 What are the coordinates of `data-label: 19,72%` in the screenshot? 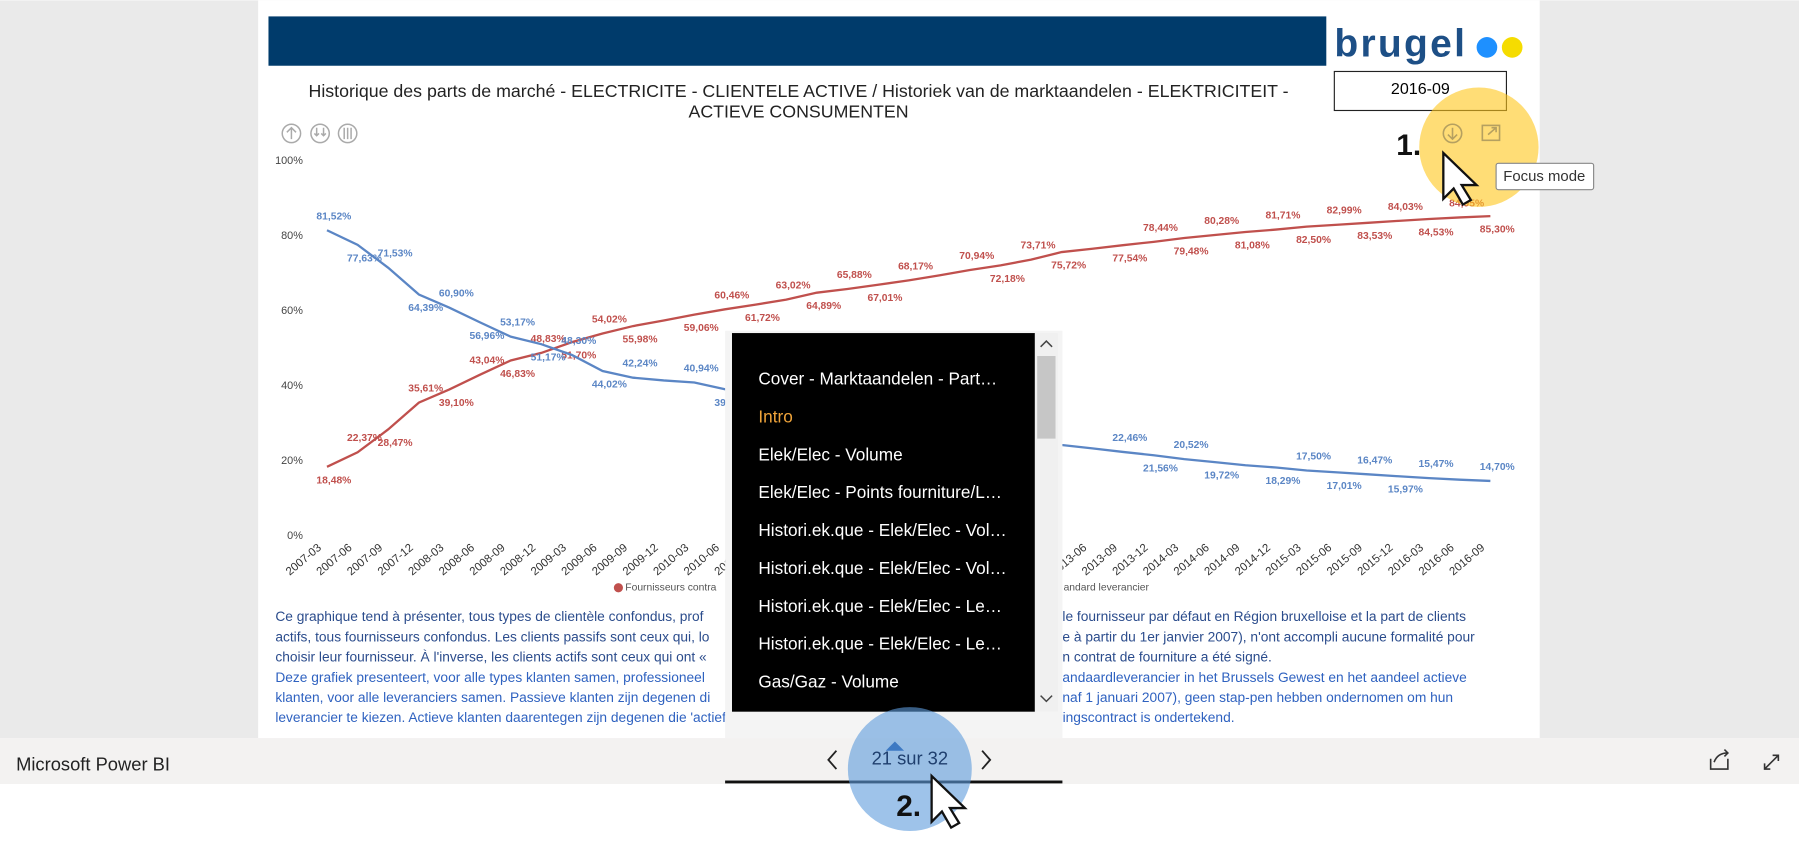 It's located at (1221, 476).